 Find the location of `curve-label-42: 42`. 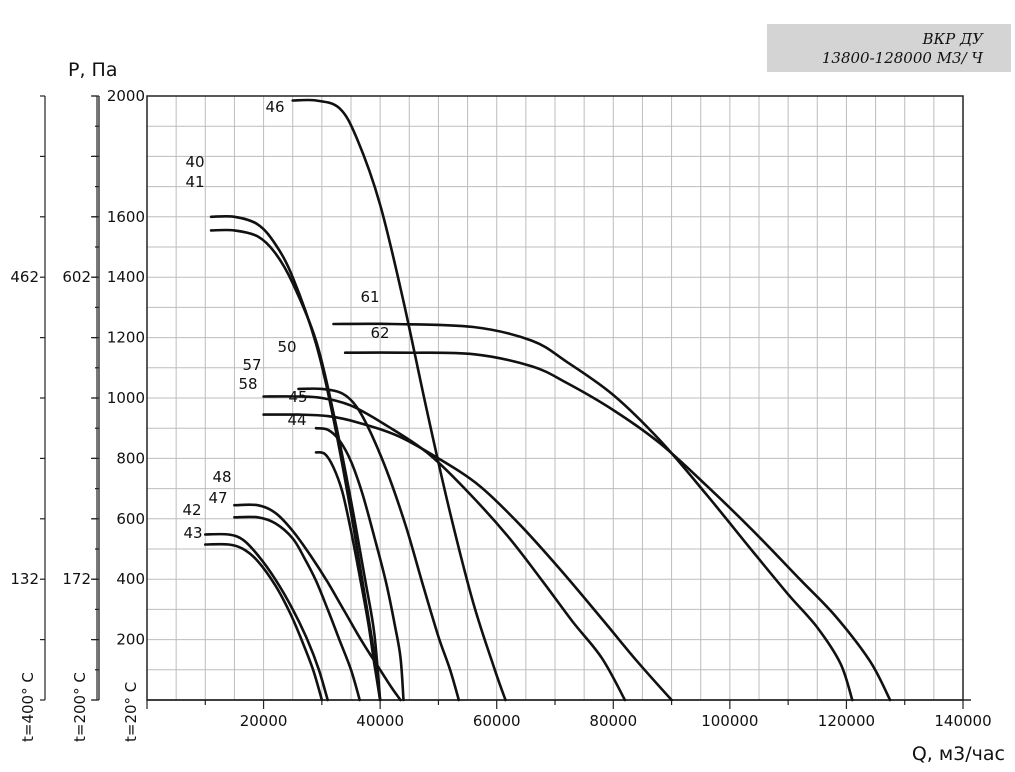

curve-label-42: 42 is located at coordinates (191, 510).